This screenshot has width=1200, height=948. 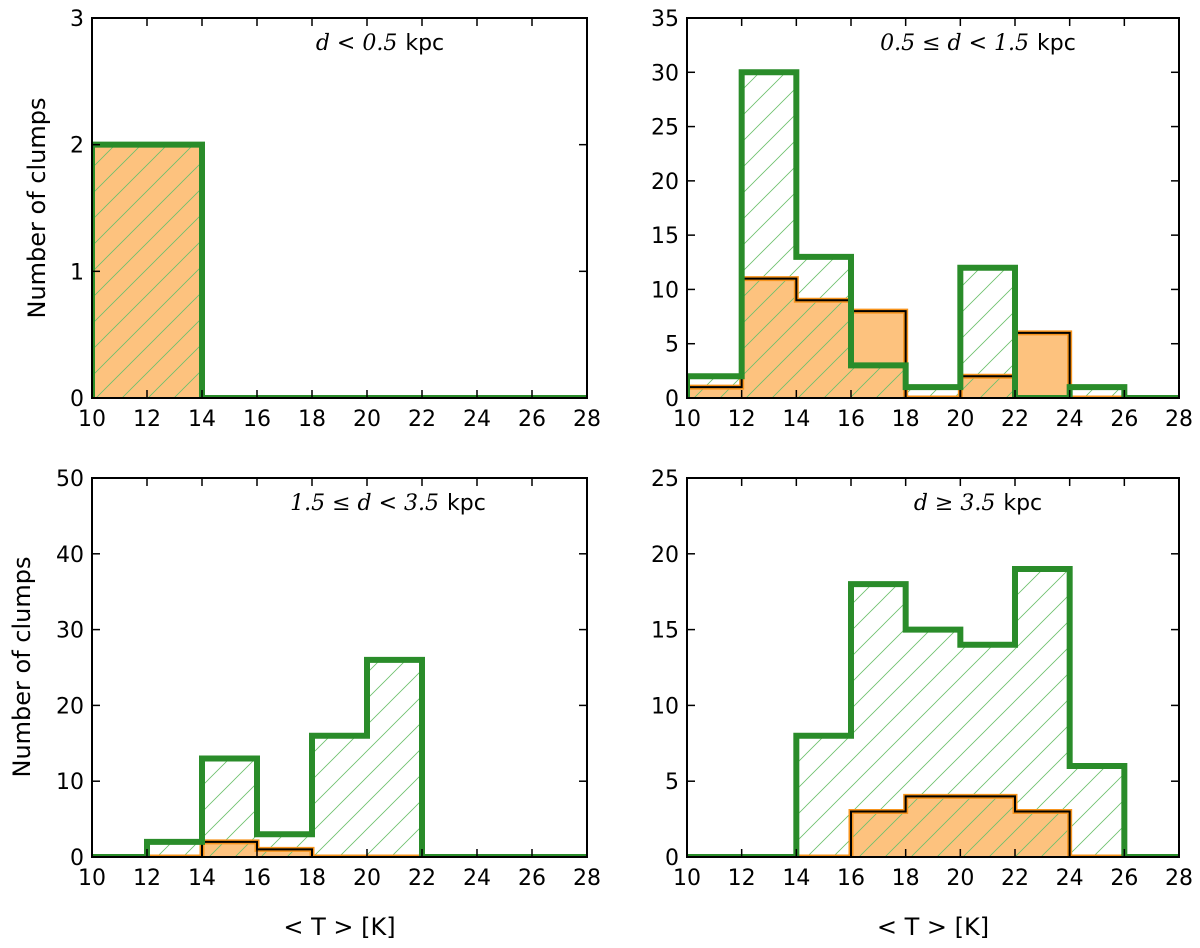 I want to click on panel-annotation: d ≥ 3.5 kpc, so click(x=978, y=503).